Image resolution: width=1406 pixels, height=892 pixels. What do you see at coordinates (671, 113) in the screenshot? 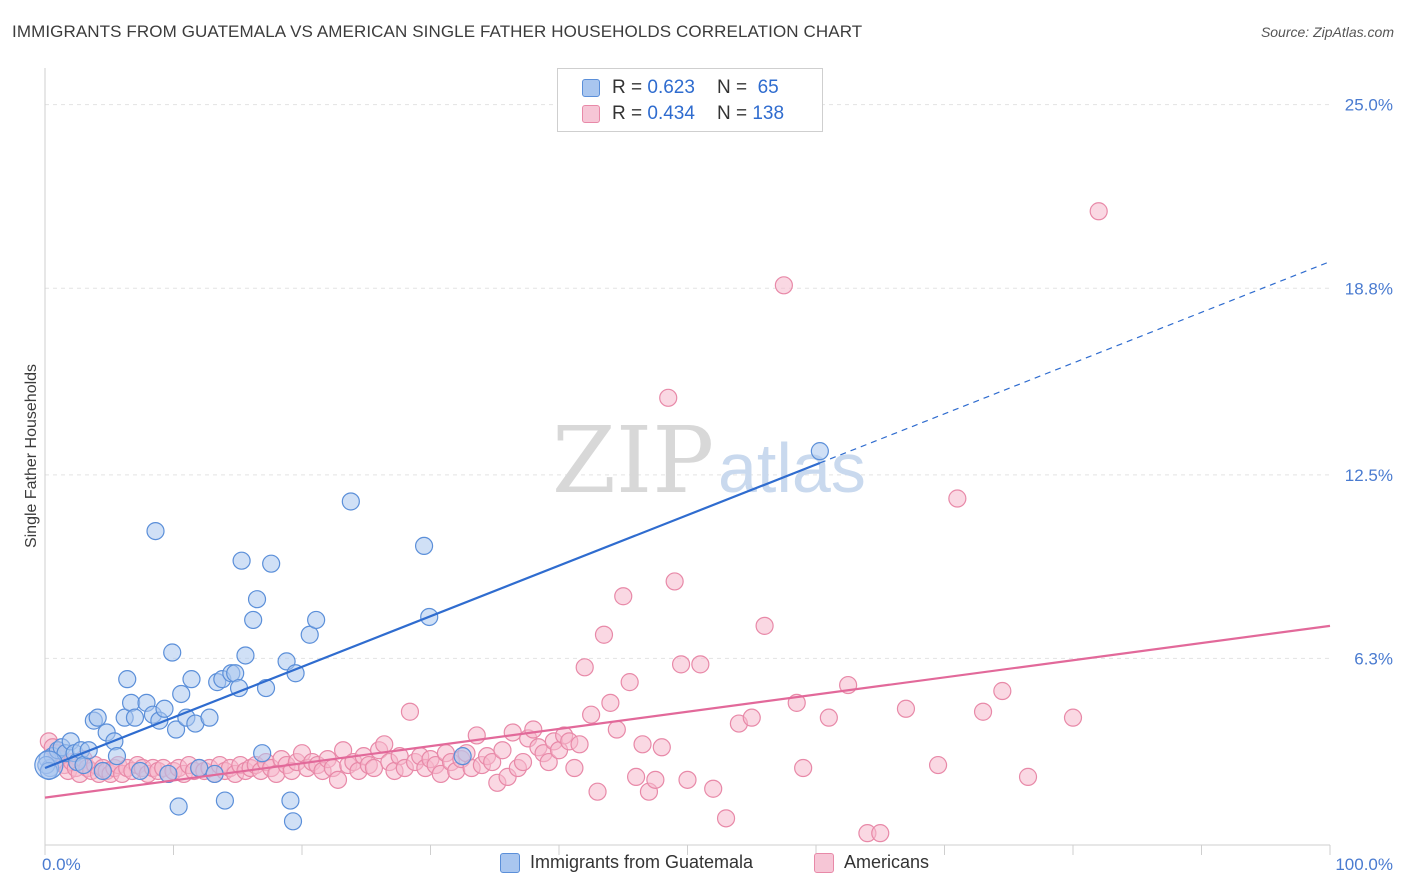
I see `legend-r-value: 0.434` at bounding box center [671, 113].